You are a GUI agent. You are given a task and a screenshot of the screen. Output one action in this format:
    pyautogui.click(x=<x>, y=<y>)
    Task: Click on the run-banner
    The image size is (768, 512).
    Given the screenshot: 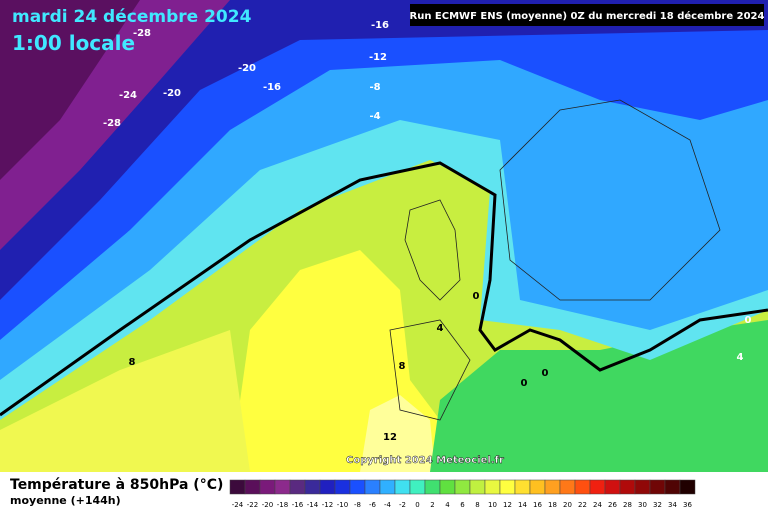 What is the action you would take?
    pyautogui.click(x=587, y=15)
    